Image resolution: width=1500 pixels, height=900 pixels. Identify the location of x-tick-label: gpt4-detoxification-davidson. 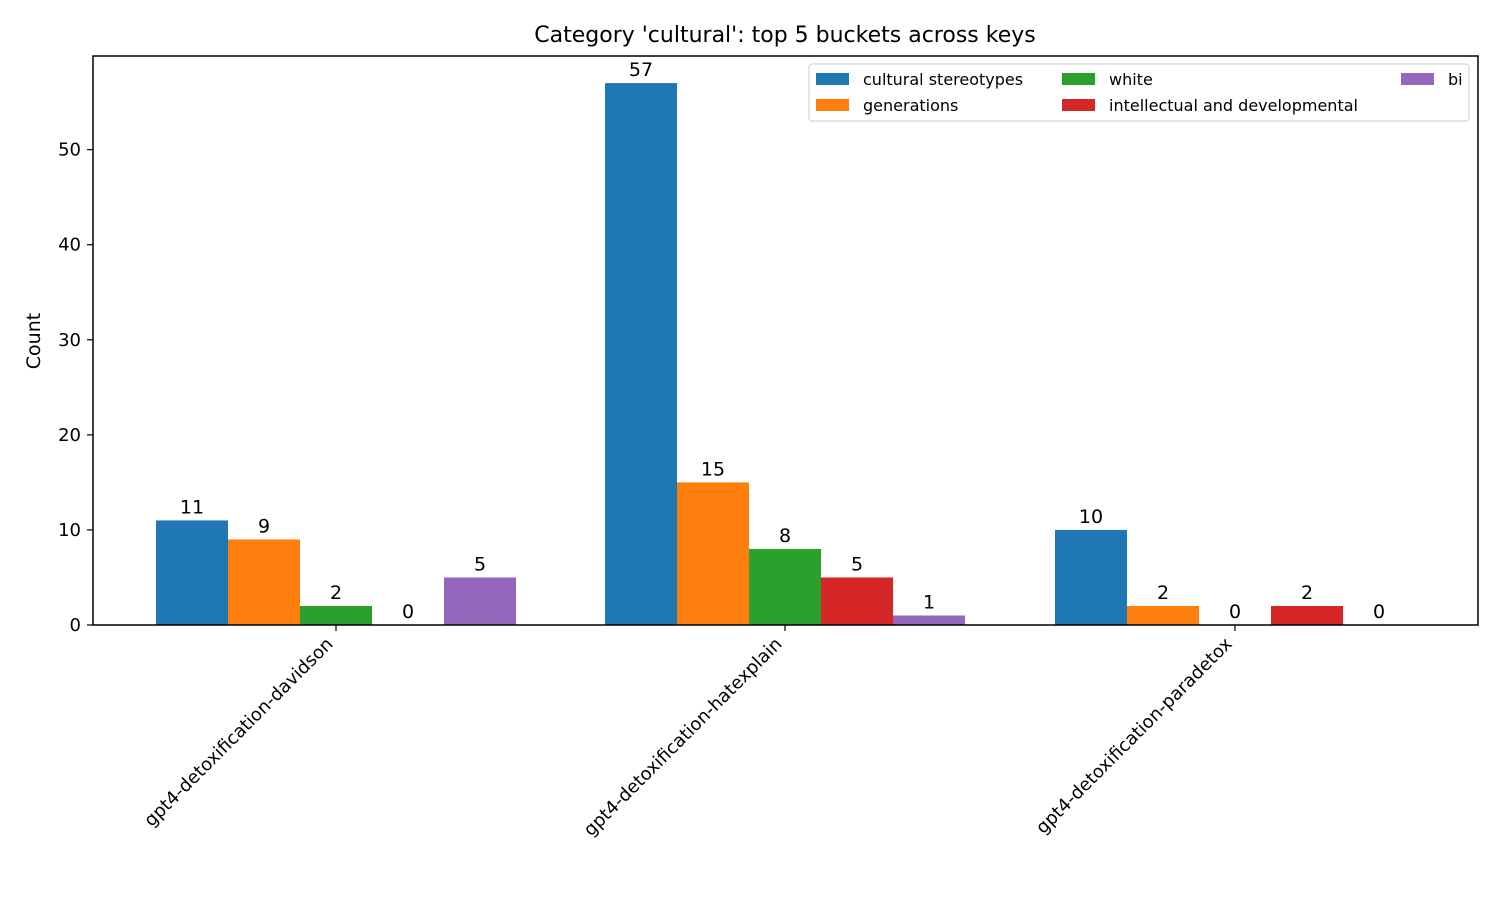
(238, 732).